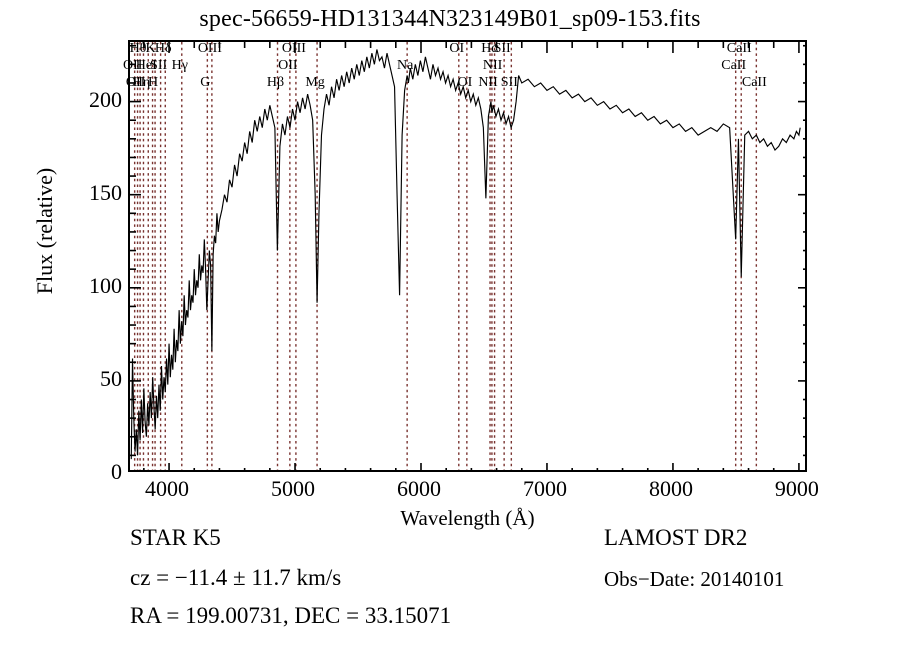  Describe the element at coordinates (694, 579) in the screenshot. I see `obs-date-line: Obs−Date: 20140101` at that location.